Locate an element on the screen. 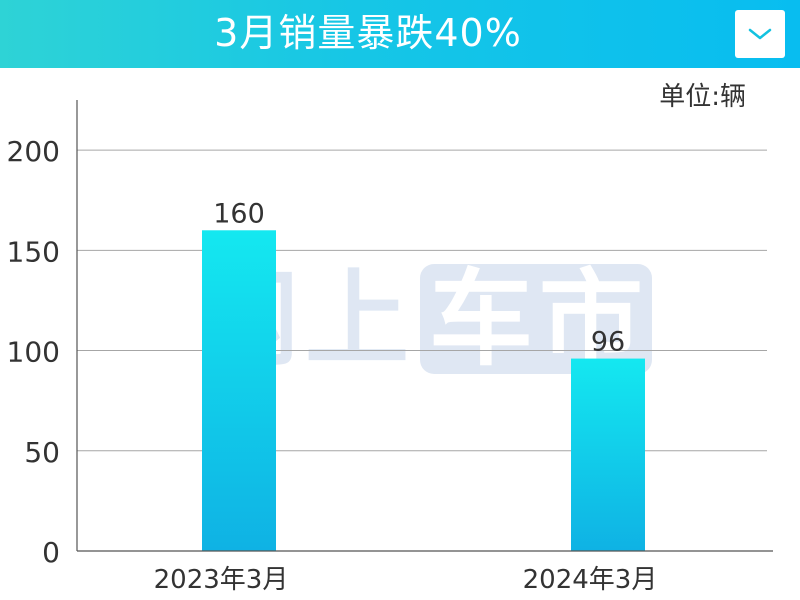  expand-dropdown-button is located at coordinates (760, 34).